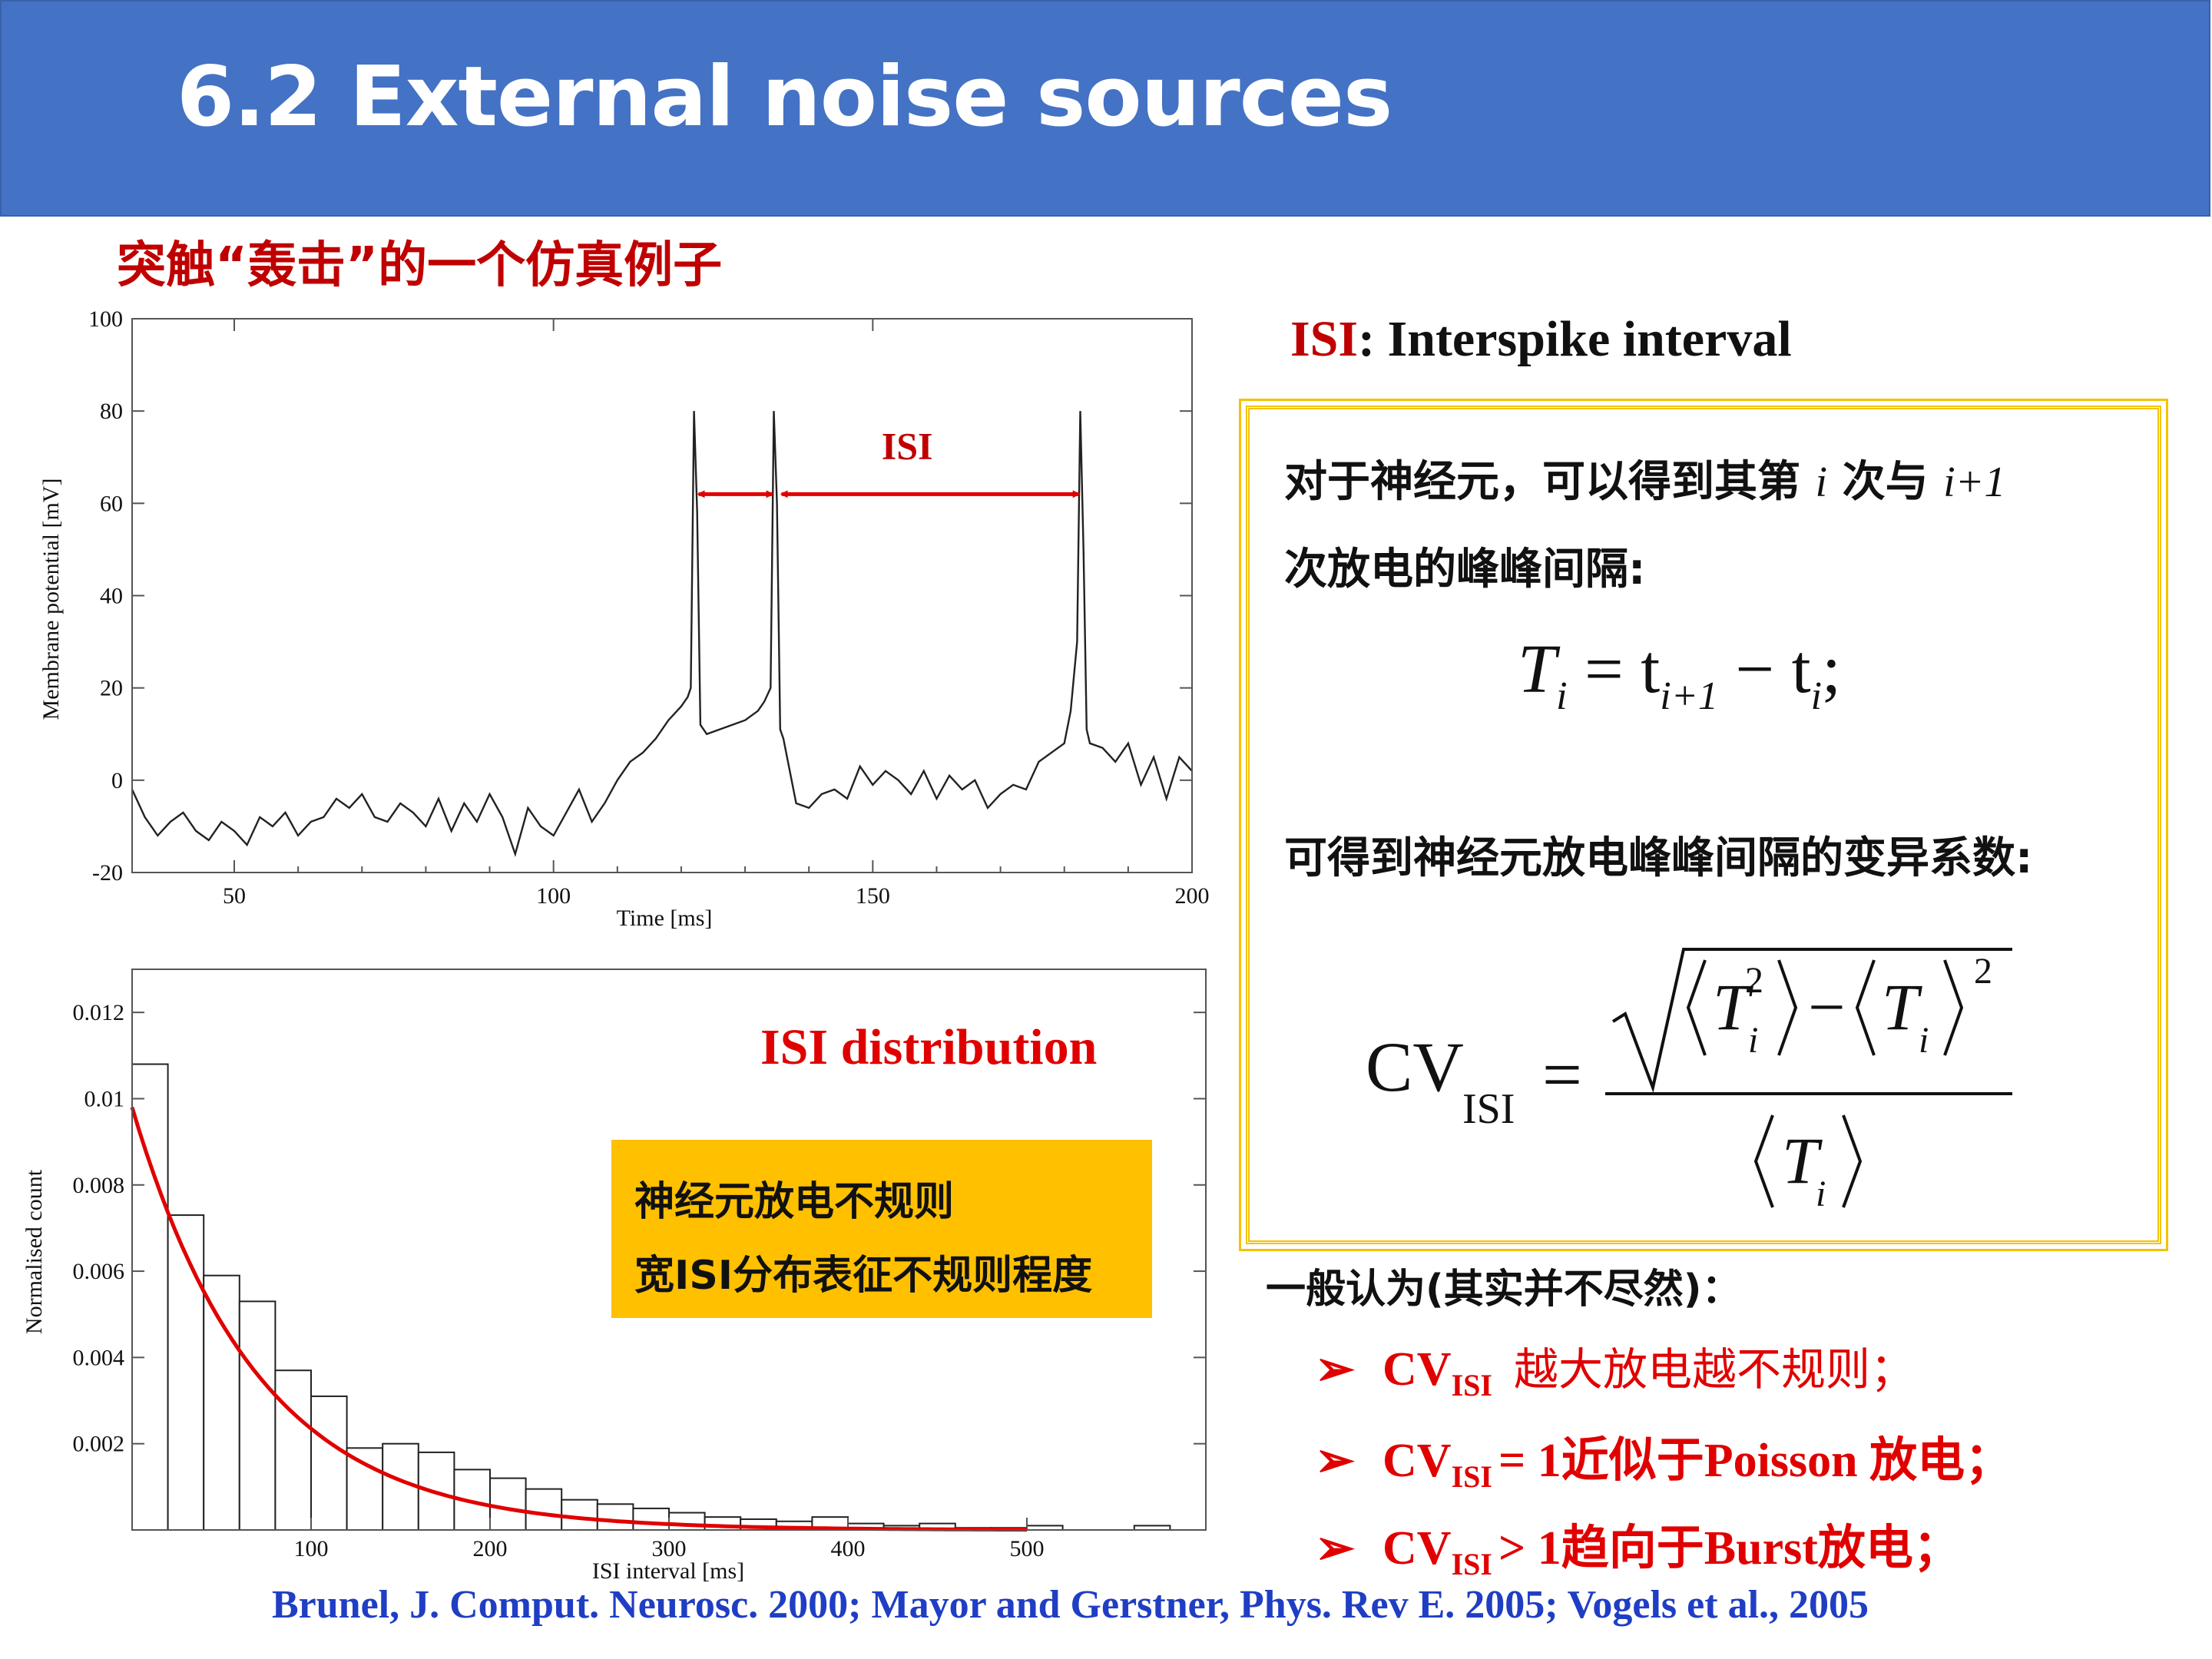 This screenshot has height=1659, width=2212. What do you see at coordinates (1802, 1161) in the screenshot?
I see `cv-den-T: T` at bounding box center [1802, 1161].